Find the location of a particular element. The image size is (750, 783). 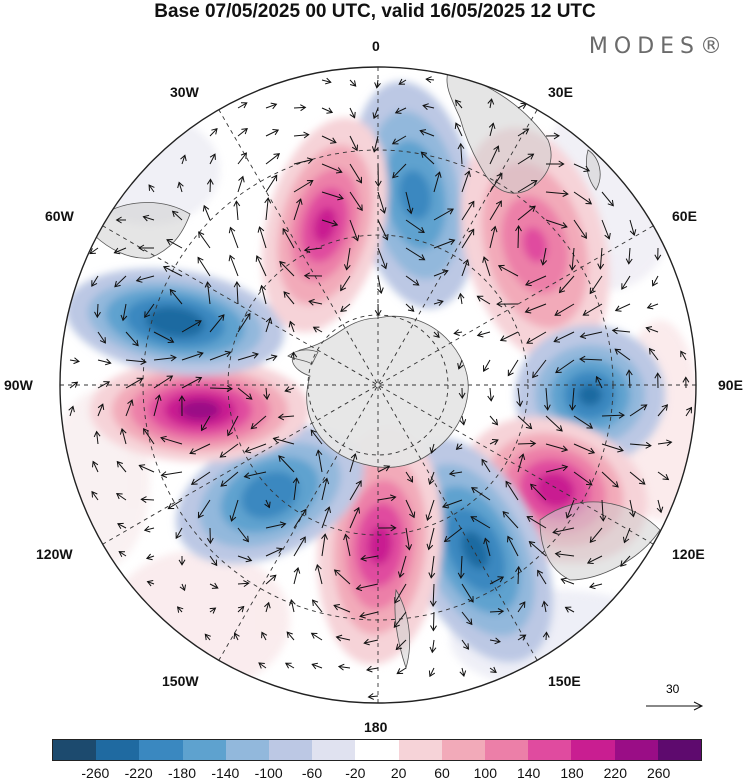

colorbar-tick-label: -180 is located at coordinates (182, 773).